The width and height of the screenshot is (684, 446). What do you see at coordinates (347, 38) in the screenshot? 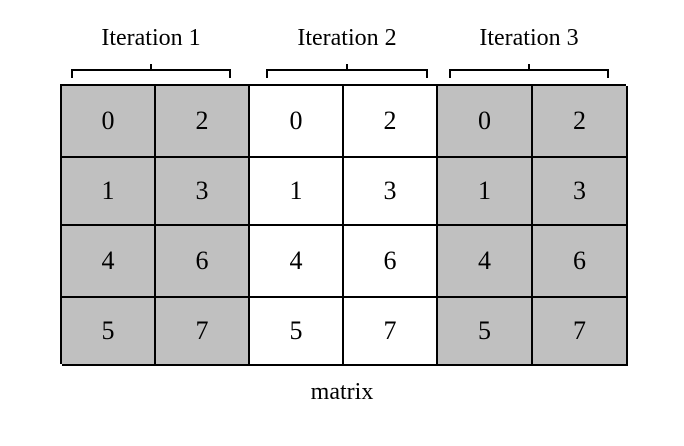
I see `iteration-2-label: Iteration 2` at bounding box center [347, 38].